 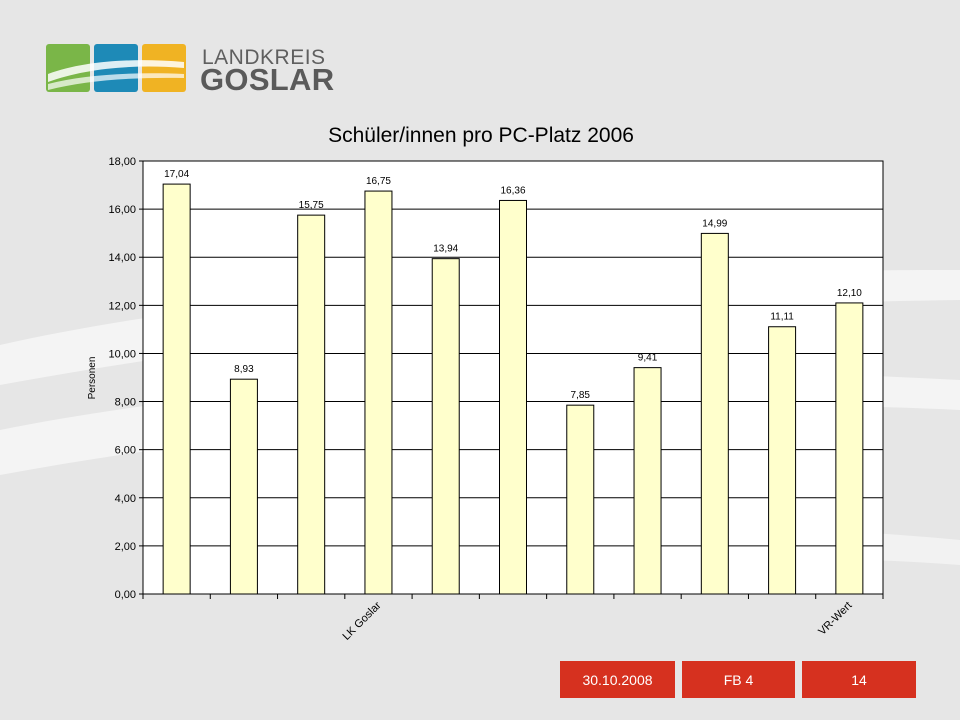 I want to click on logo-text-goslar: GOSLAR, so click(x=267, y=79).